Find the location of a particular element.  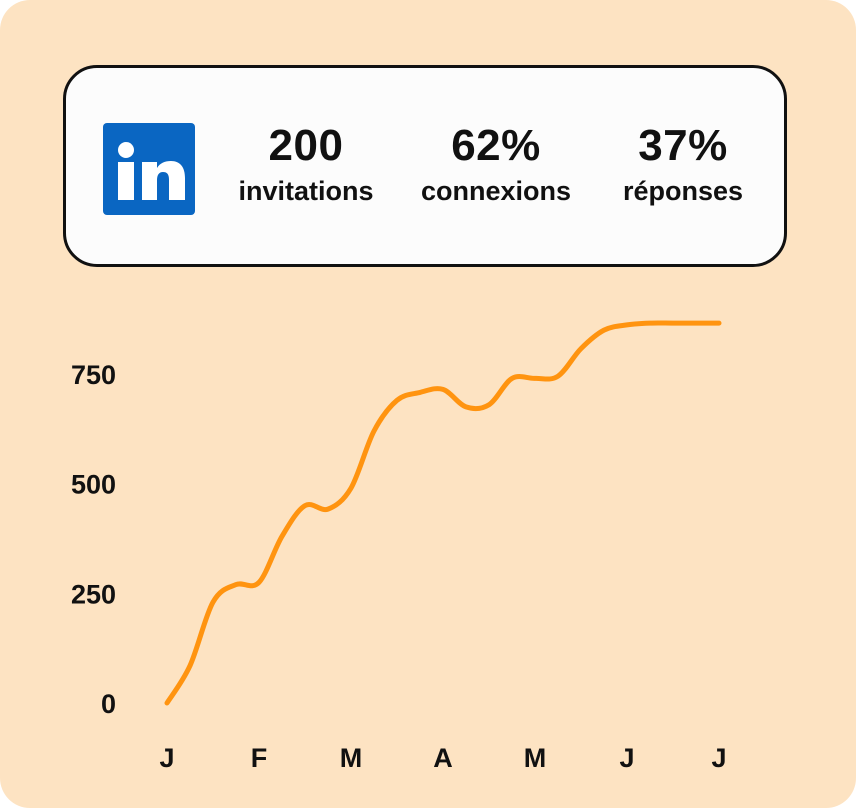

y-tick-label: 0 is located at coordinates (108, 704).